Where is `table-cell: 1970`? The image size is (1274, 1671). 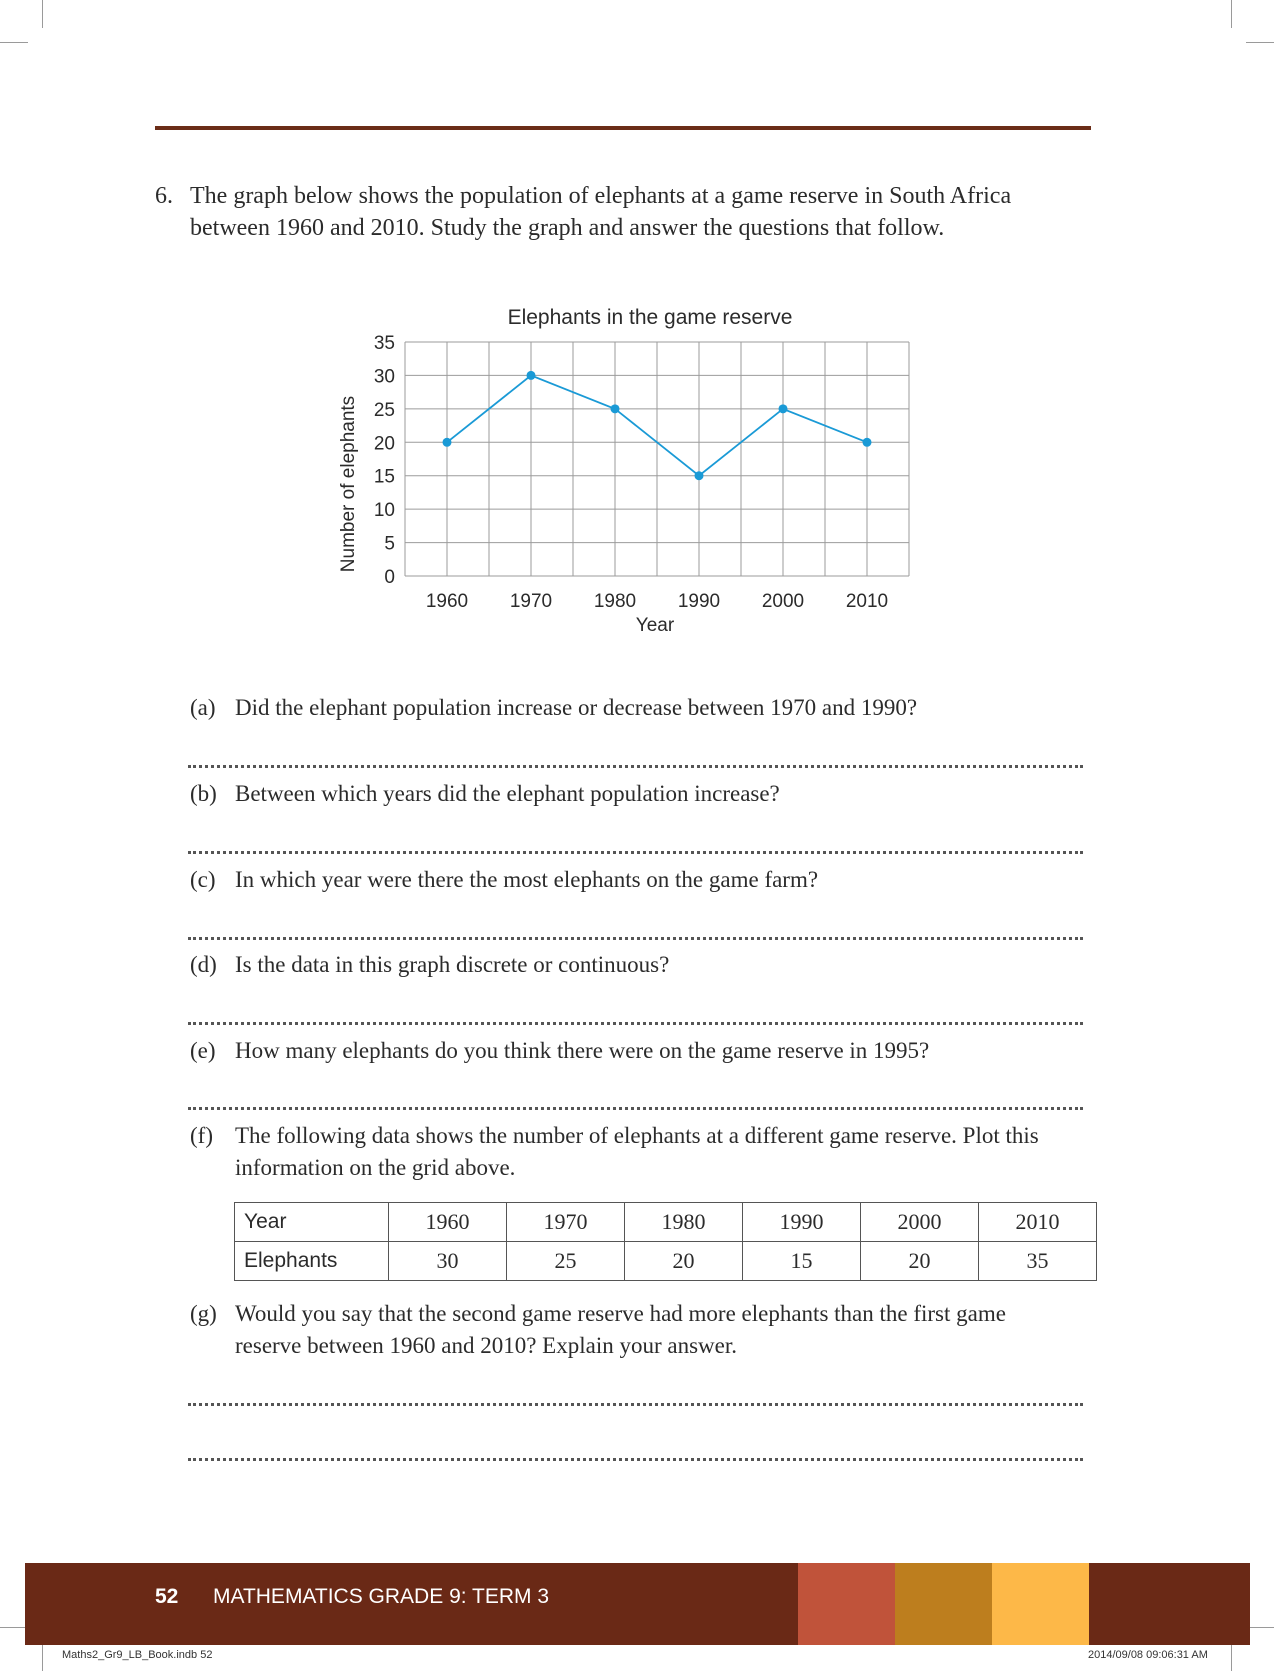 table-cell: 1970 is located at coordinates (565, 1222).